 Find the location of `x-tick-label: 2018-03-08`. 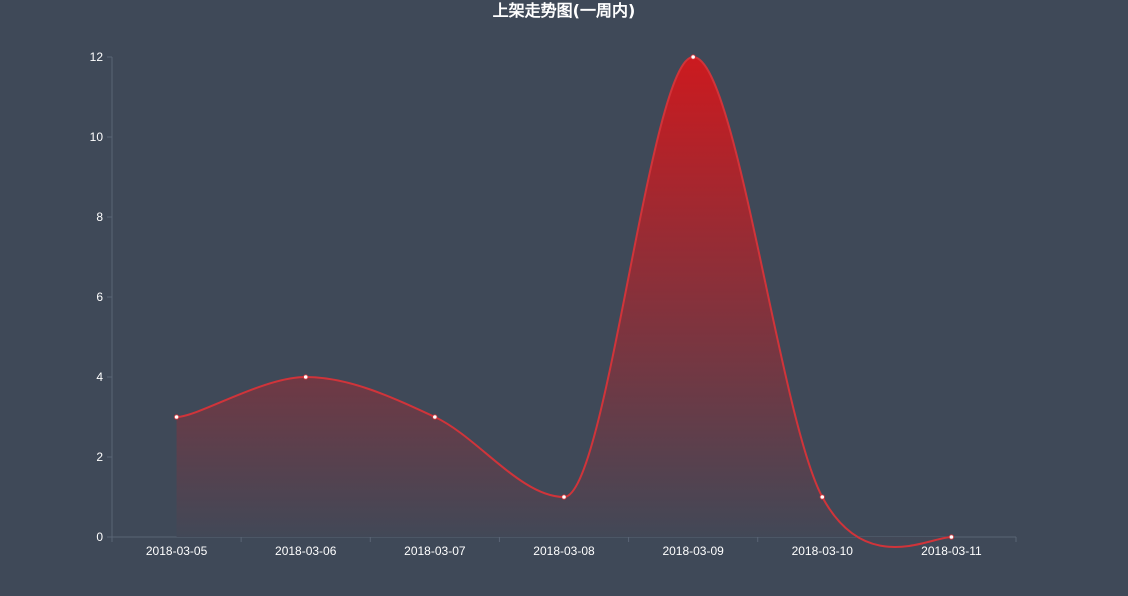

x-tick-label: 2018-03-08 is located at coordinates (564, 551).